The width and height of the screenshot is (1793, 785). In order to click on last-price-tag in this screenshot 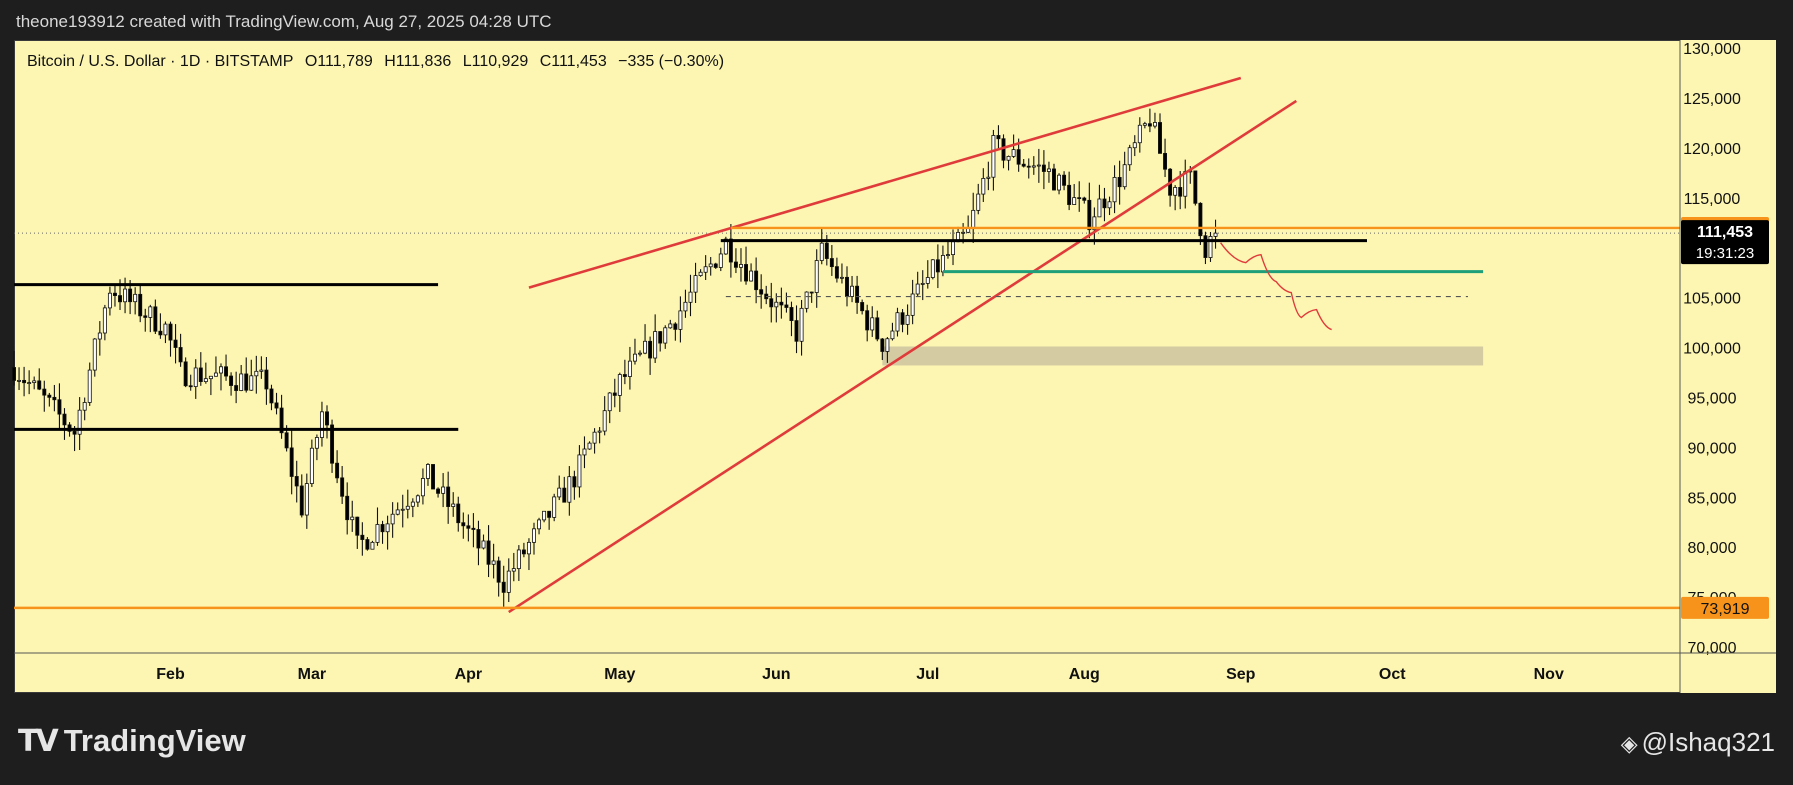, I will do `click(1725, 242)`.